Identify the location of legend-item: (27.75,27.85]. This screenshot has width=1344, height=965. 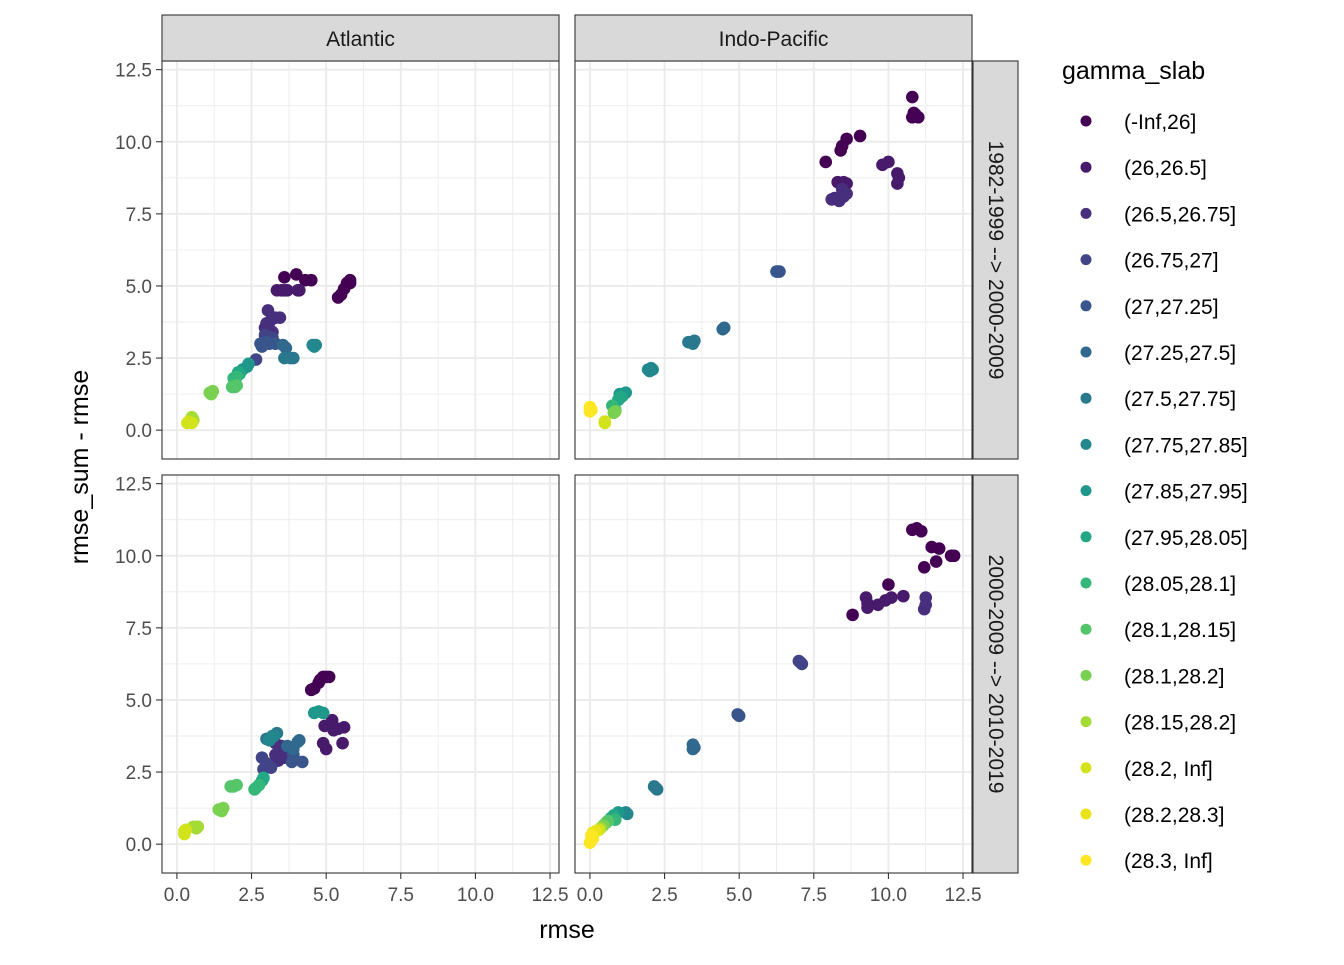
(1164, 445).